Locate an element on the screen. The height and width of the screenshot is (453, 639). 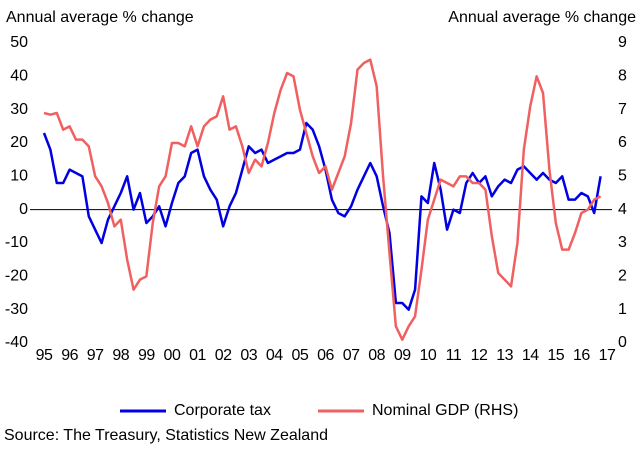
y2-tick-label: 9 is located at coordinates (622, 42).